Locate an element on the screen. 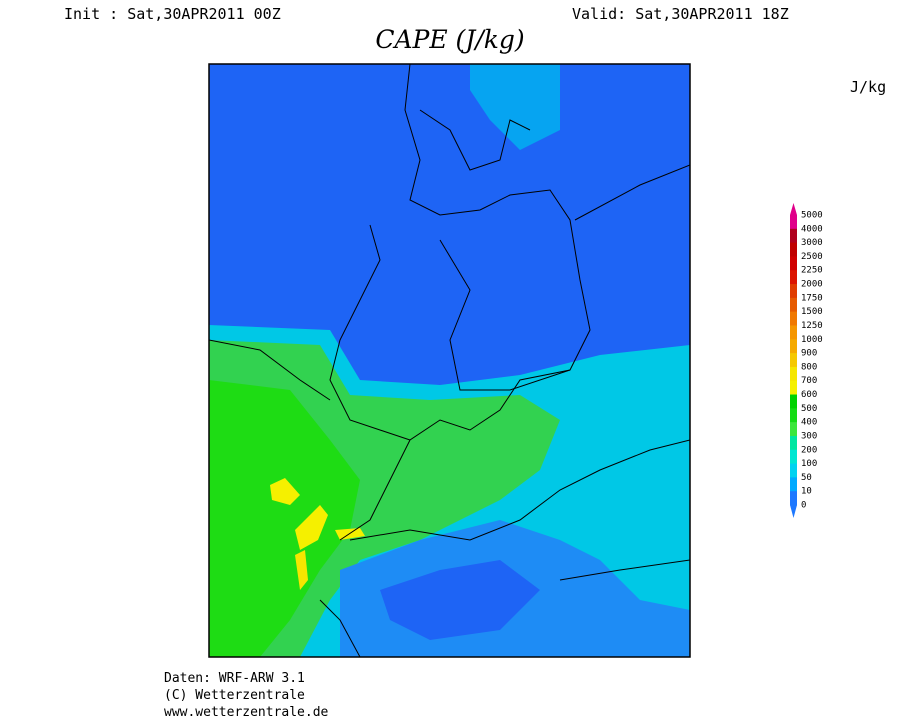 The height and width of the screenshot is (720, 900). legend-label: 2500 is located at coordinates (812, 257).